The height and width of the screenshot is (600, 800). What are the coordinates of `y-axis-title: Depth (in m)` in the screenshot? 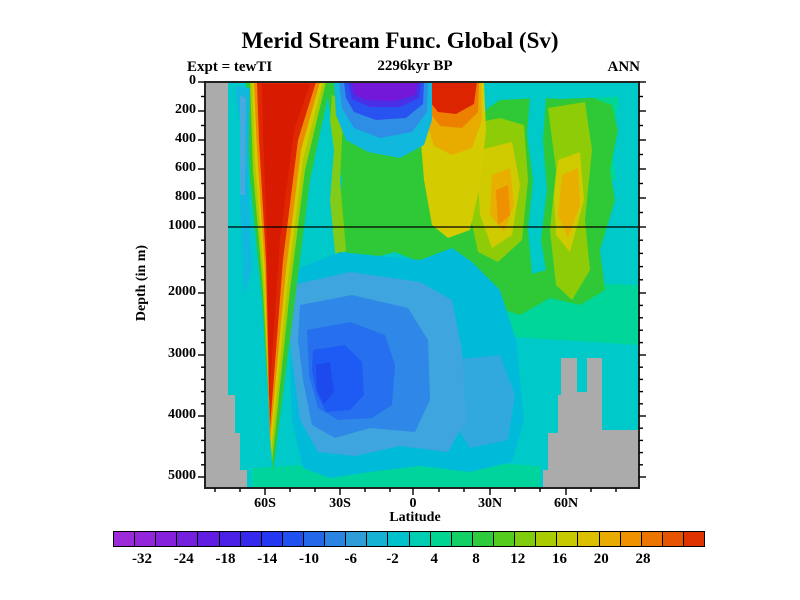 It's located at (141, 283).